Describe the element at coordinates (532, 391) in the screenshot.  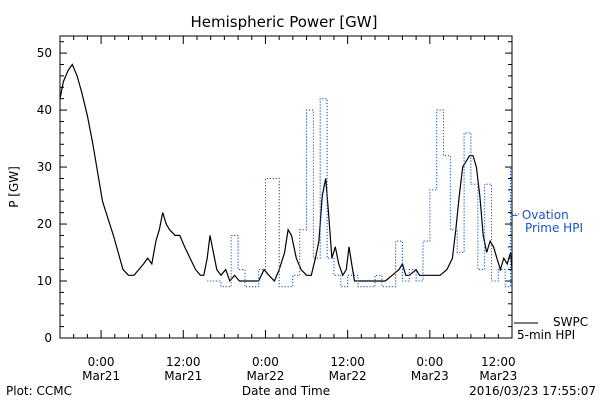
I see `plot-timestamp: 2016/03/23 17:55:07` at that location.